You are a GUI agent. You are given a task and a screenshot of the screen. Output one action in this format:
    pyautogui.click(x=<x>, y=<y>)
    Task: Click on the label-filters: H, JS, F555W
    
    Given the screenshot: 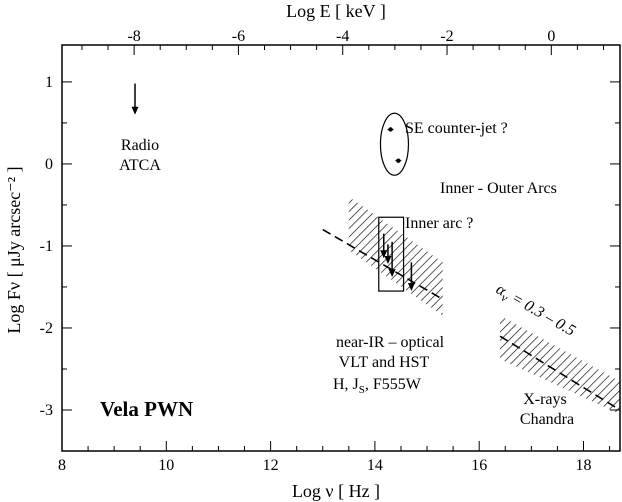 What is the action you would take?
    pyautogui.click(x=377, y=386)
    